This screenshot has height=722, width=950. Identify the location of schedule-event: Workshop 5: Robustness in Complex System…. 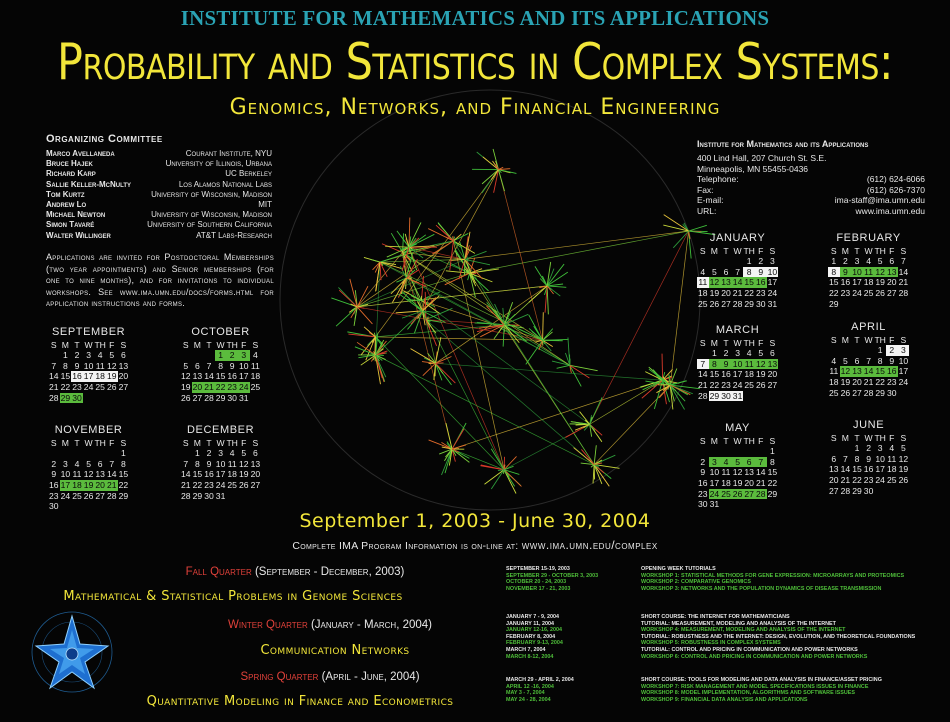
(711, 643).